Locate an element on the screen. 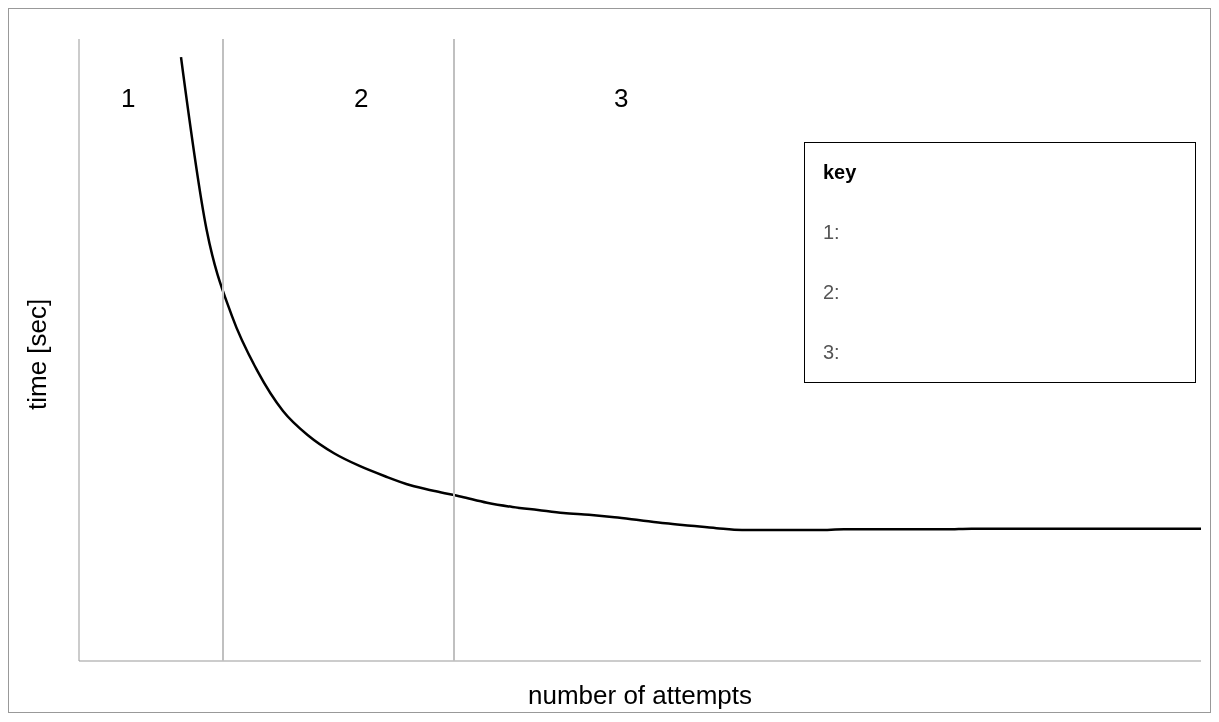 This screenshot has width=1219, height=722. annotation: 2: is located at coordinates (832, 293).